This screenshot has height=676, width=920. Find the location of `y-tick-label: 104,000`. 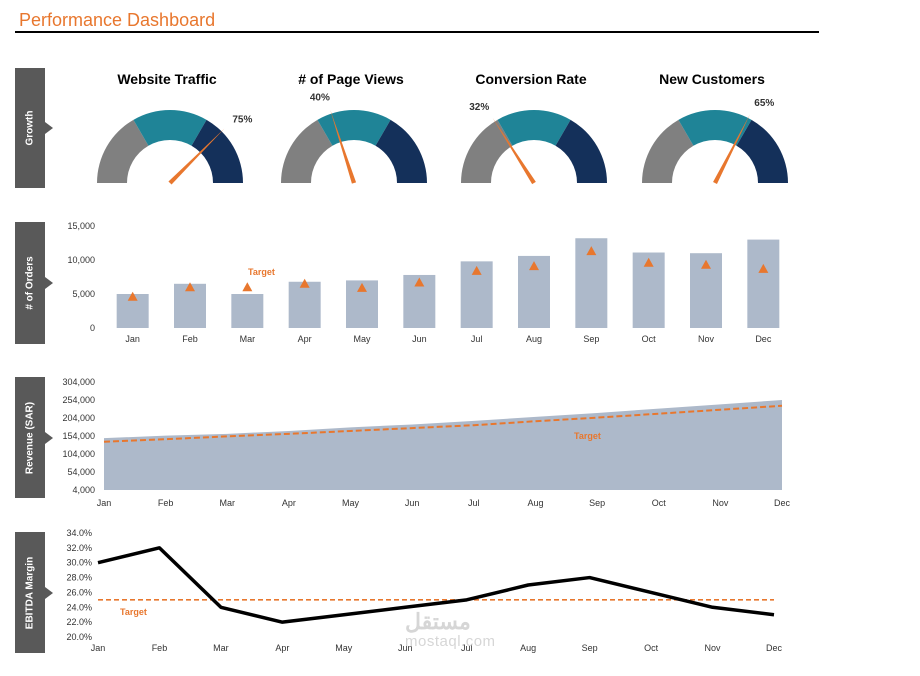

y-tick-label: 104,000 is located at coordinates (78, 454).